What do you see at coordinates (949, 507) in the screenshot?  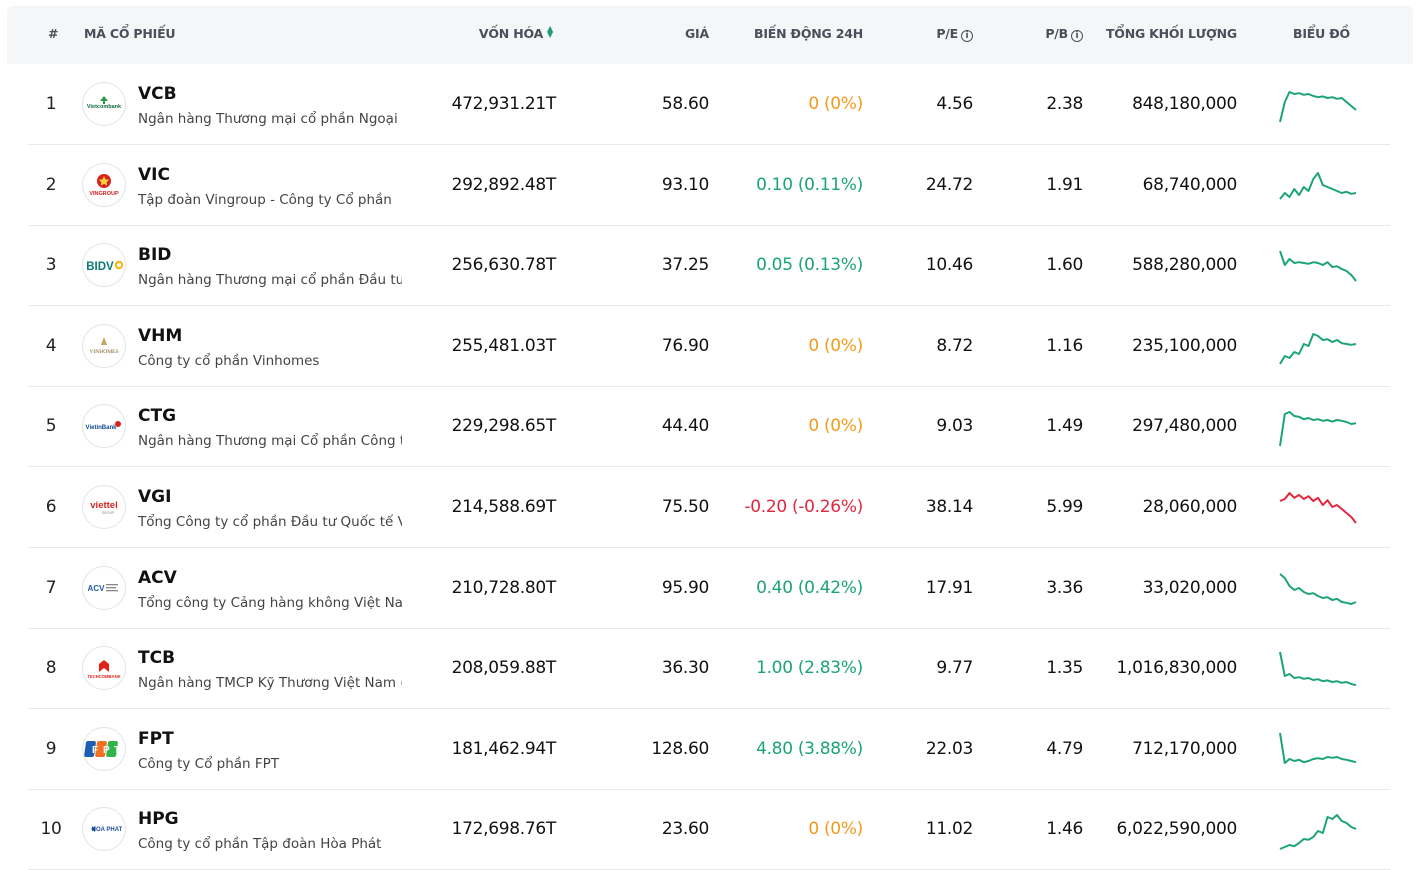 I see `pe-ratio: 38.14` at bounding box center [949, 507].